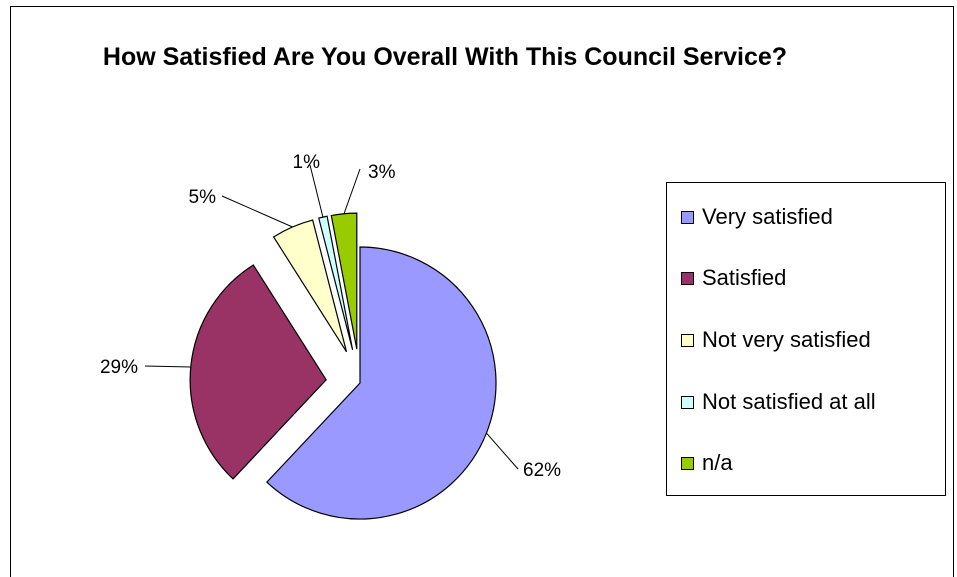  Describe the element at coordinates (542, 470) in the screenshot. I see `data-label-very-satisfied: 62%` at that location.